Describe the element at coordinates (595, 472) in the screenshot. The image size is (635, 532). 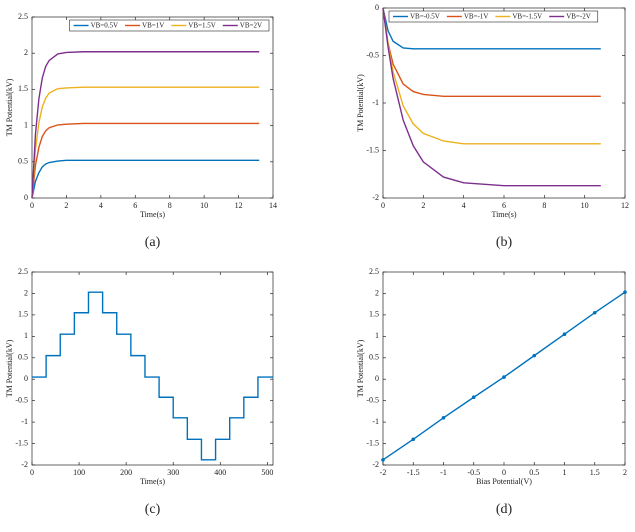
I see `x-tick-label: 1.5` at that location.